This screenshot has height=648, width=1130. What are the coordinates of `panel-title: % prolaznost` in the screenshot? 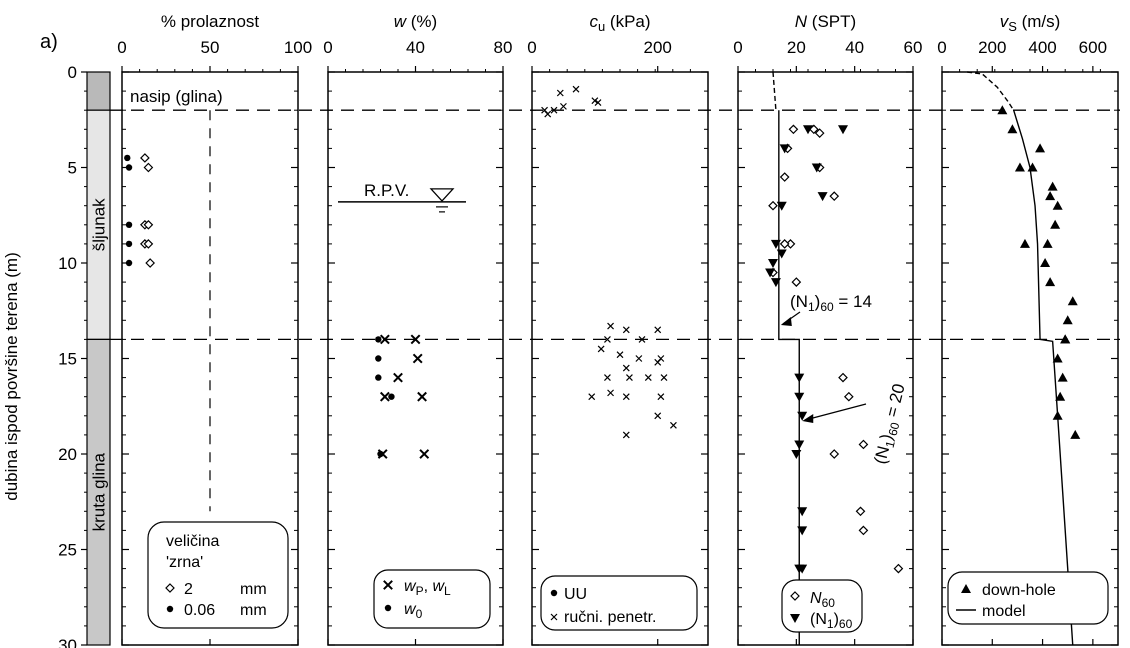 It's located at (210, 21).